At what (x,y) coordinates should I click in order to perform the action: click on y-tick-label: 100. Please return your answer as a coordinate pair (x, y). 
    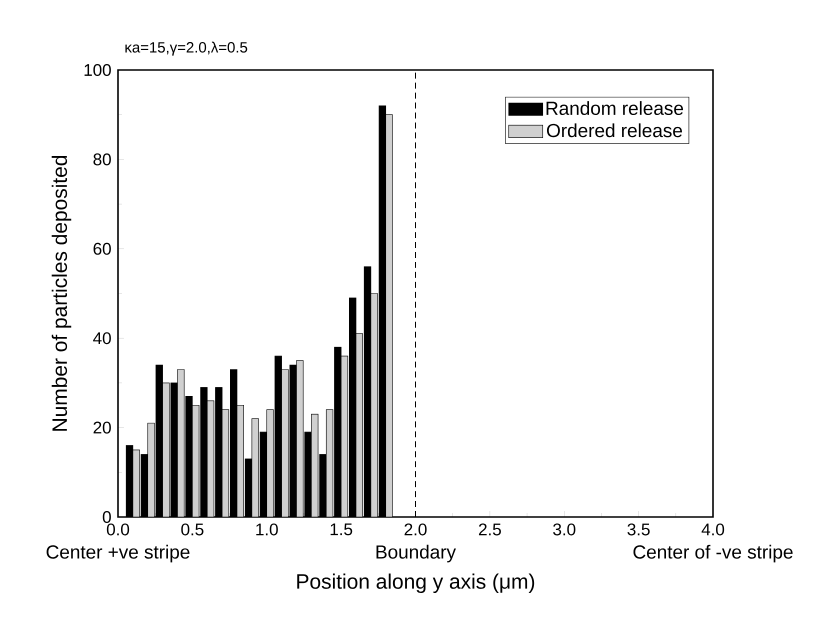
    Looking at the image, I should click on (97, 70).